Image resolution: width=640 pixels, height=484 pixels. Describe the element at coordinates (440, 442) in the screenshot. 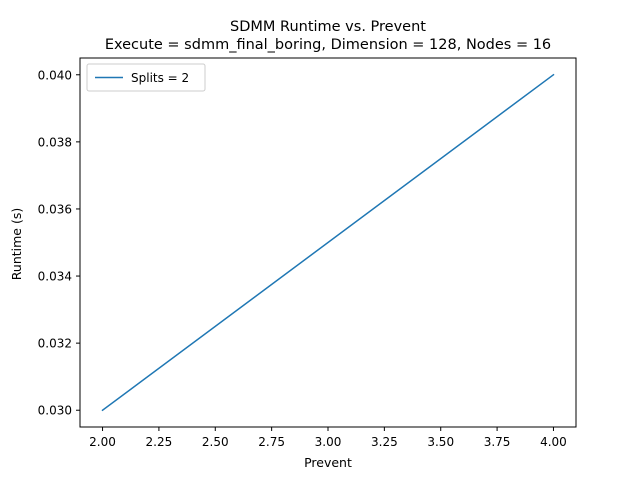

I see `x-tick-label: 3.50` at that location.